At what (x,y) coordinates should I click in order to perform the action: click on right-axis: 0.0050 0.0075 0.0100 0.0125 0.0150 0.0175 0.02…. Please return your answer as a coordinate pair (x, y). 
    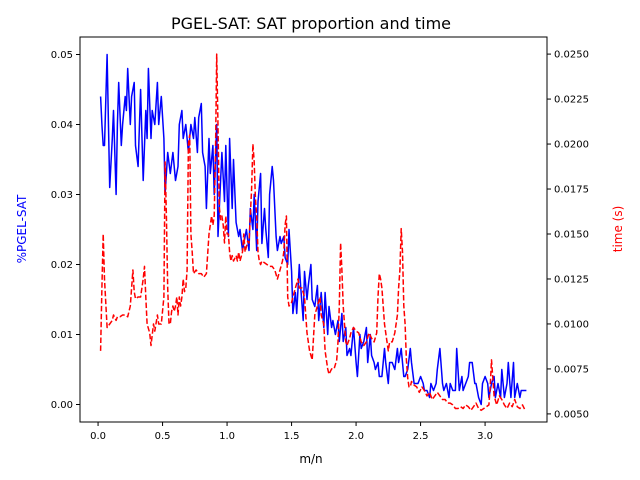
    Looking at the image, I should click on (568, 235).